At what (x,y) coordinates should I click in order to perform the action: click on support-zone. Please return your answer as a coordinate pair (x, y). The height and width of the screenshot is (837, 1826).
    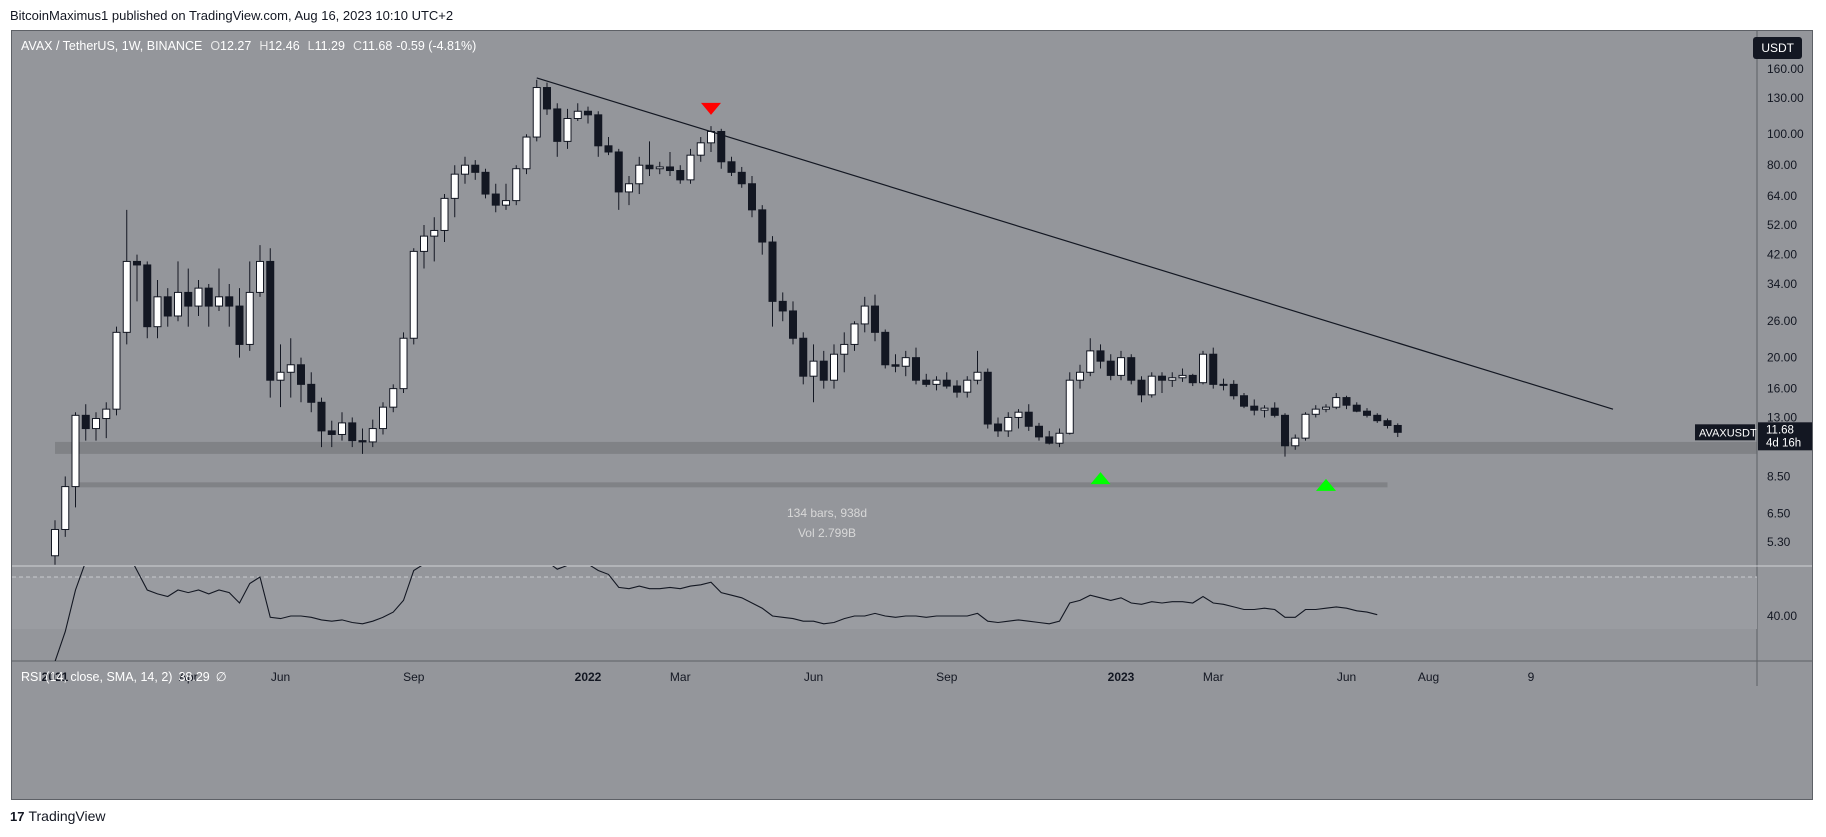
    Looking at the image, I should click on (906, 447).